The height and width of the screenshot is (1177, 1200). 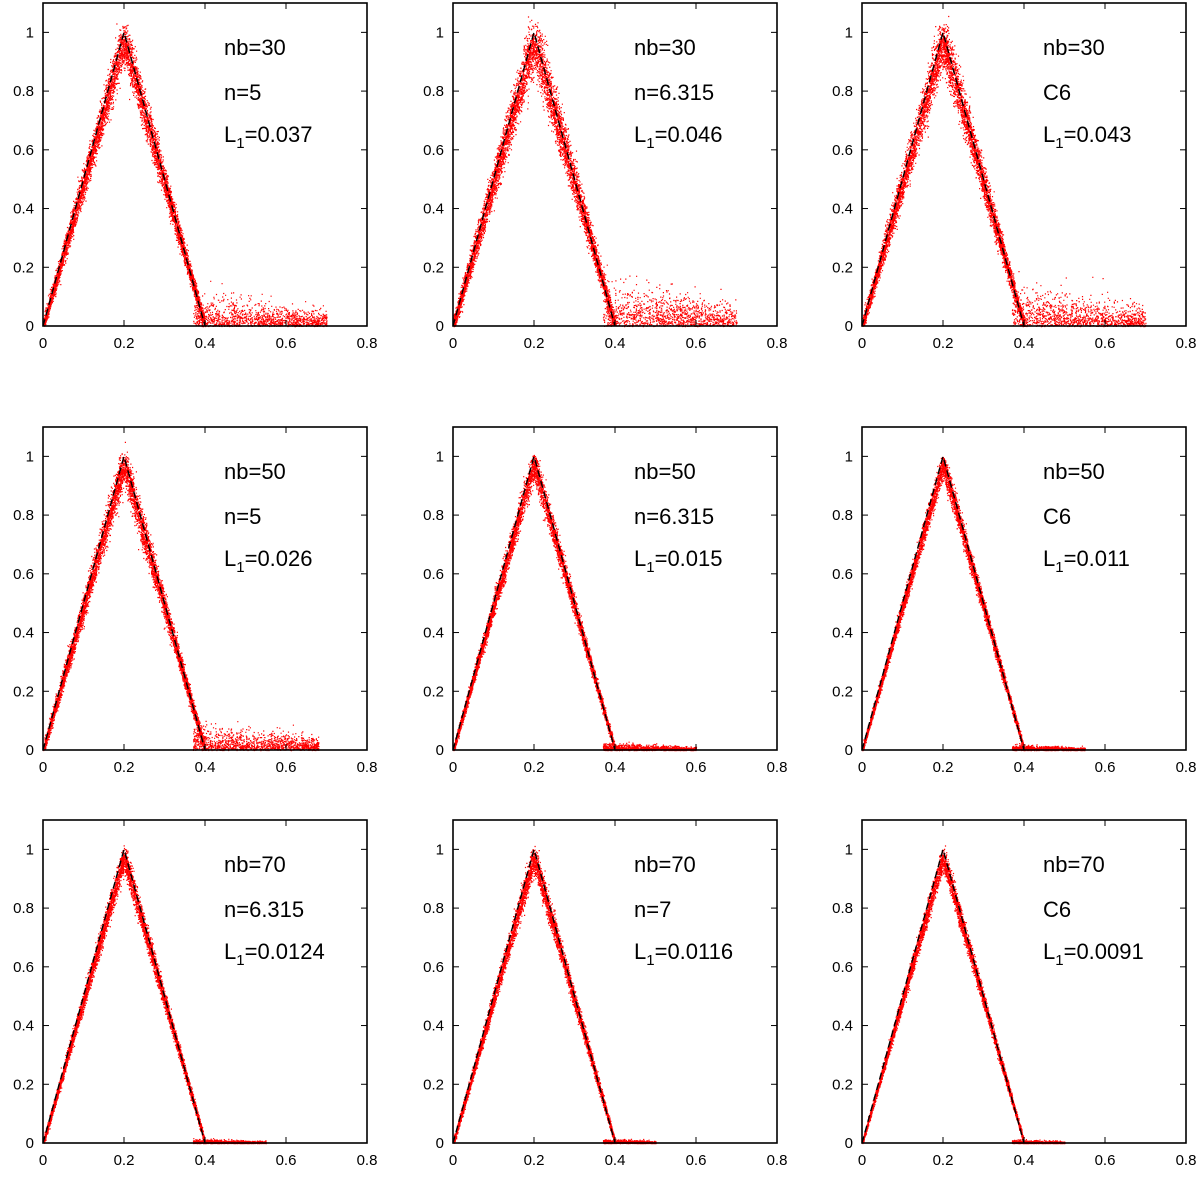 I want to click on panel-6-x-tick-label: 0, so click(x=862, y=767).